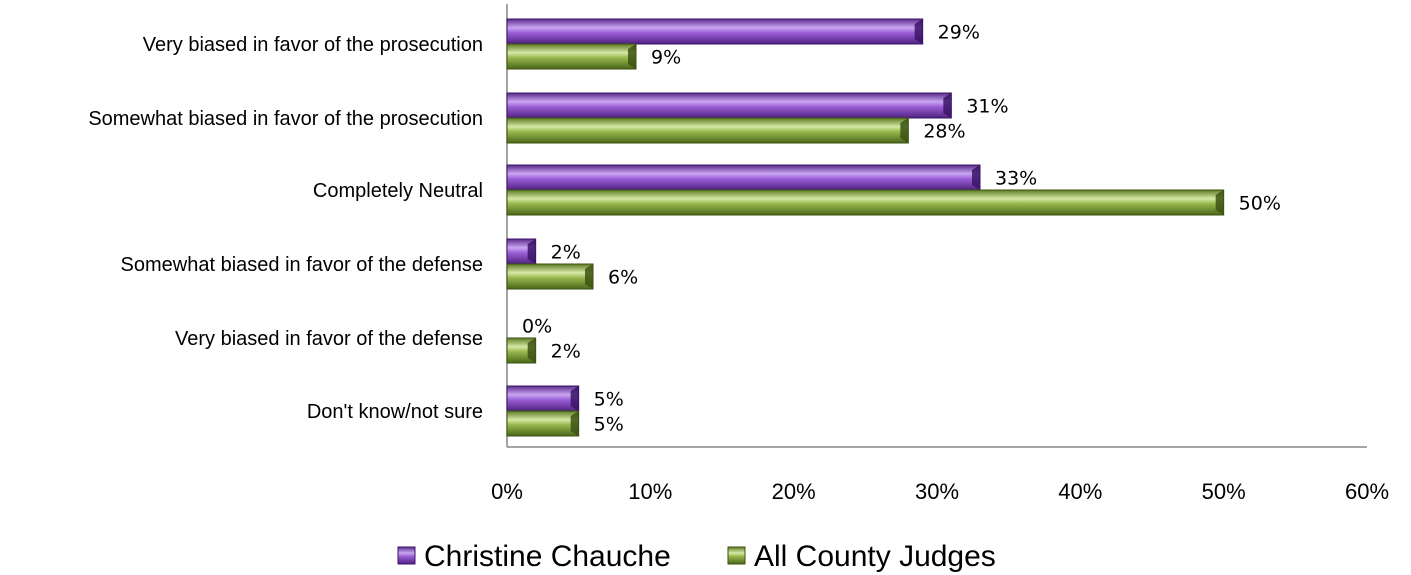  What do you see at coordinates (507, 491) in the screenshot?
I see `x-tick-label: 0%` at bounding box center [507, 491].